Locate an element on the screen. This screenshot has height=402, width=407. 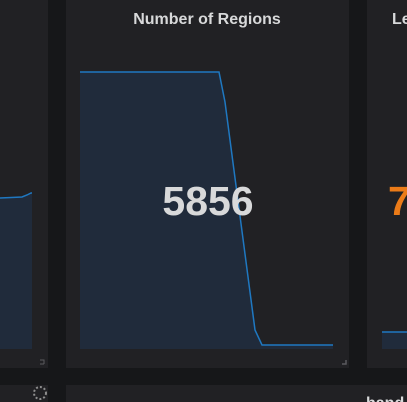
panel-title: Le is located at coordinates (399, 19).